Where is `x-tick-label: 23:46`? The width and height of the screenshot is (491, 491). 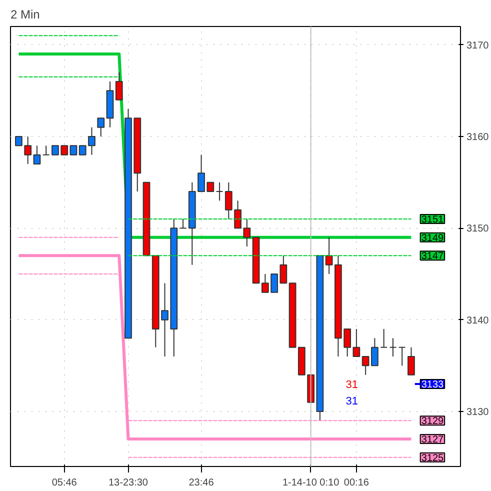
x-tick-label: 23:46 is located at coordinates (201, 483).